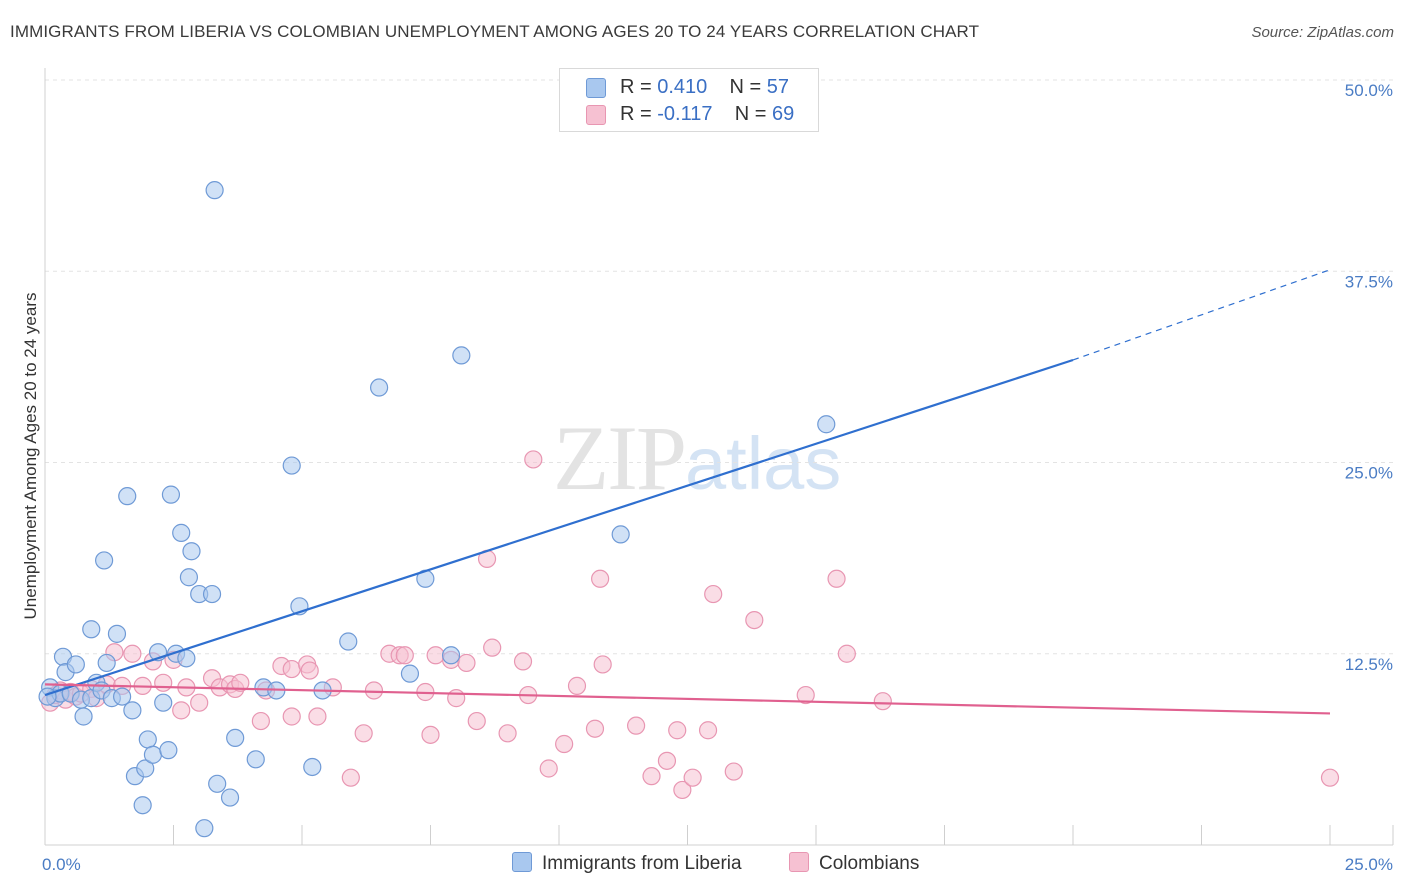 This screenshot has width=1406, height=892. What do you see at coordinates (596, 88) in the screenshot?
I see `legend-swatch-liberia` at bounding box center [596, 88].